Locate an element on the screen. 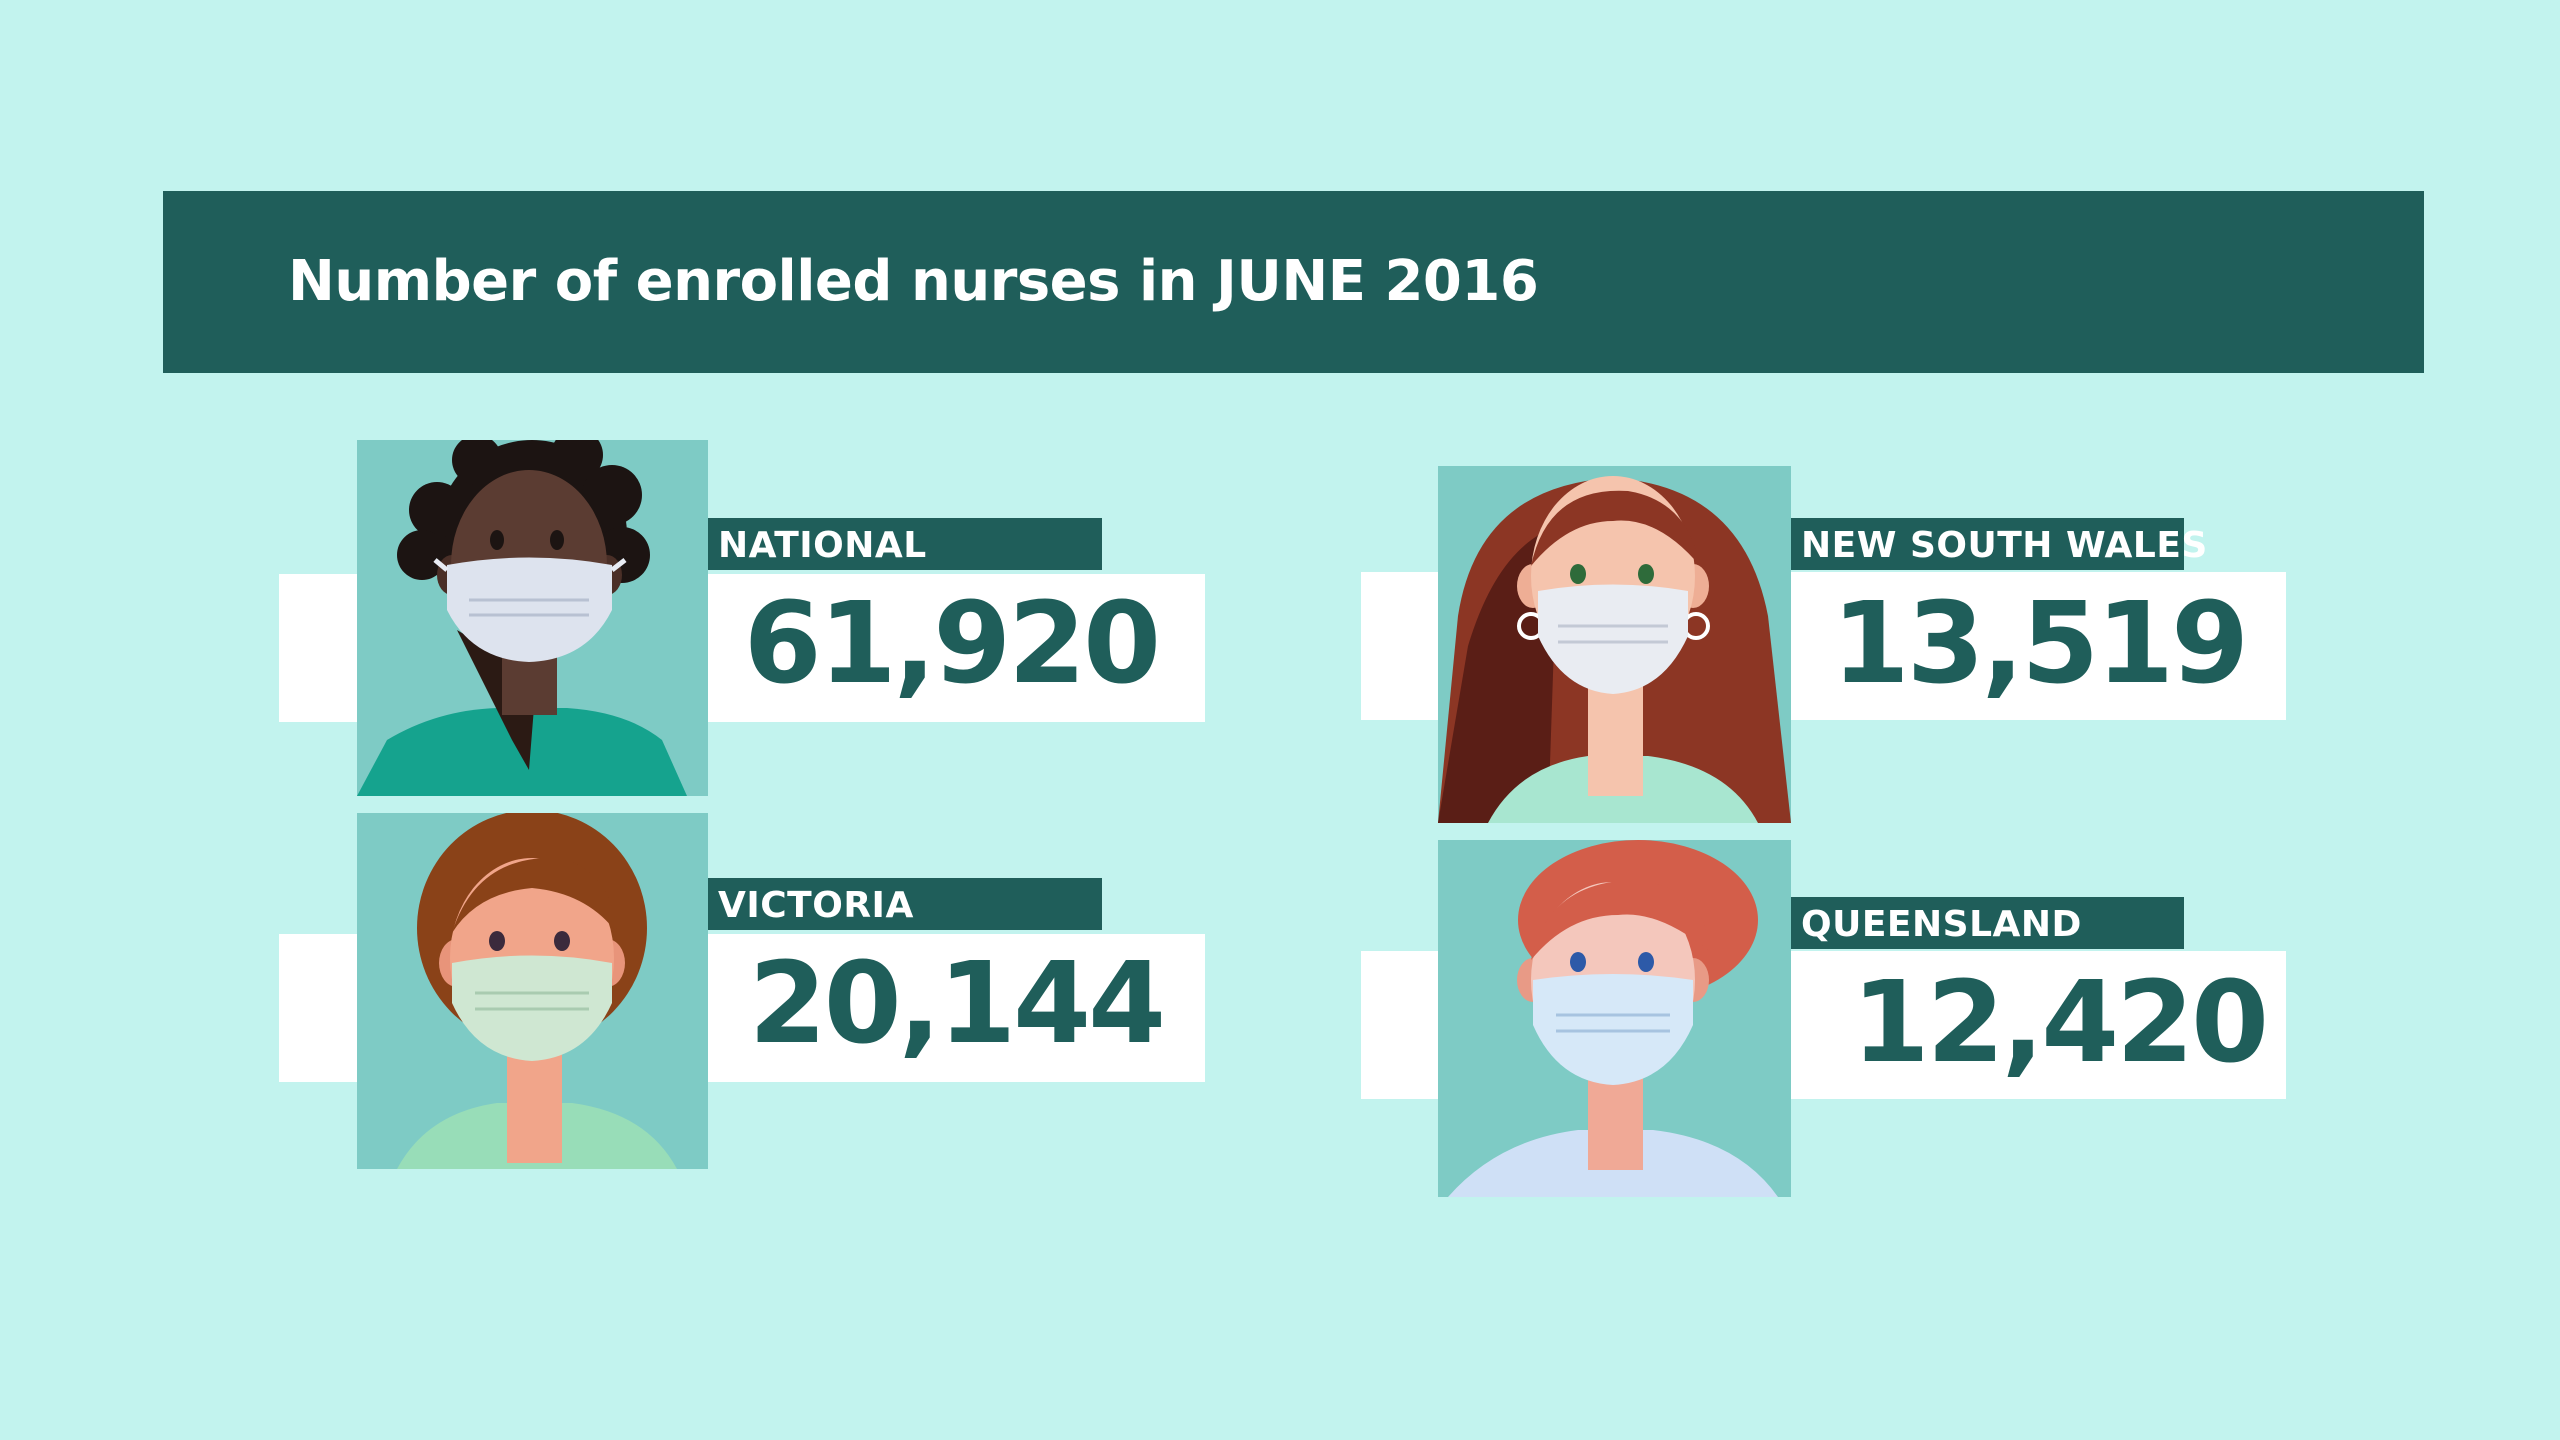 The height and width of the screenshot is (1440, 2560). region-value: 13,519 is located at coordinates (2040, 644).